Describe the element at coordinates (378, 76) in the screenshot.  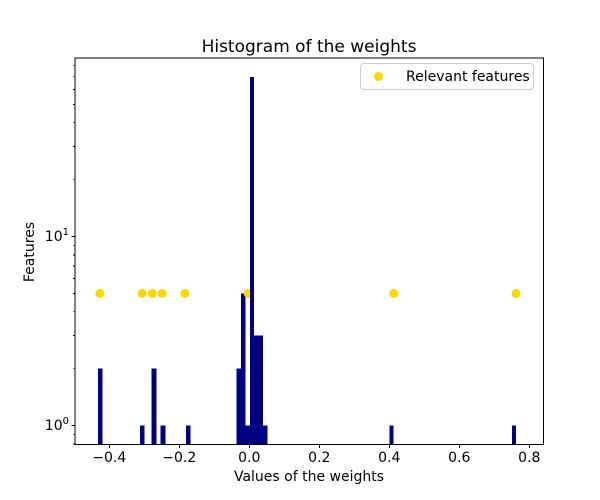
I see `legend-gold-dot-icon` at that location.